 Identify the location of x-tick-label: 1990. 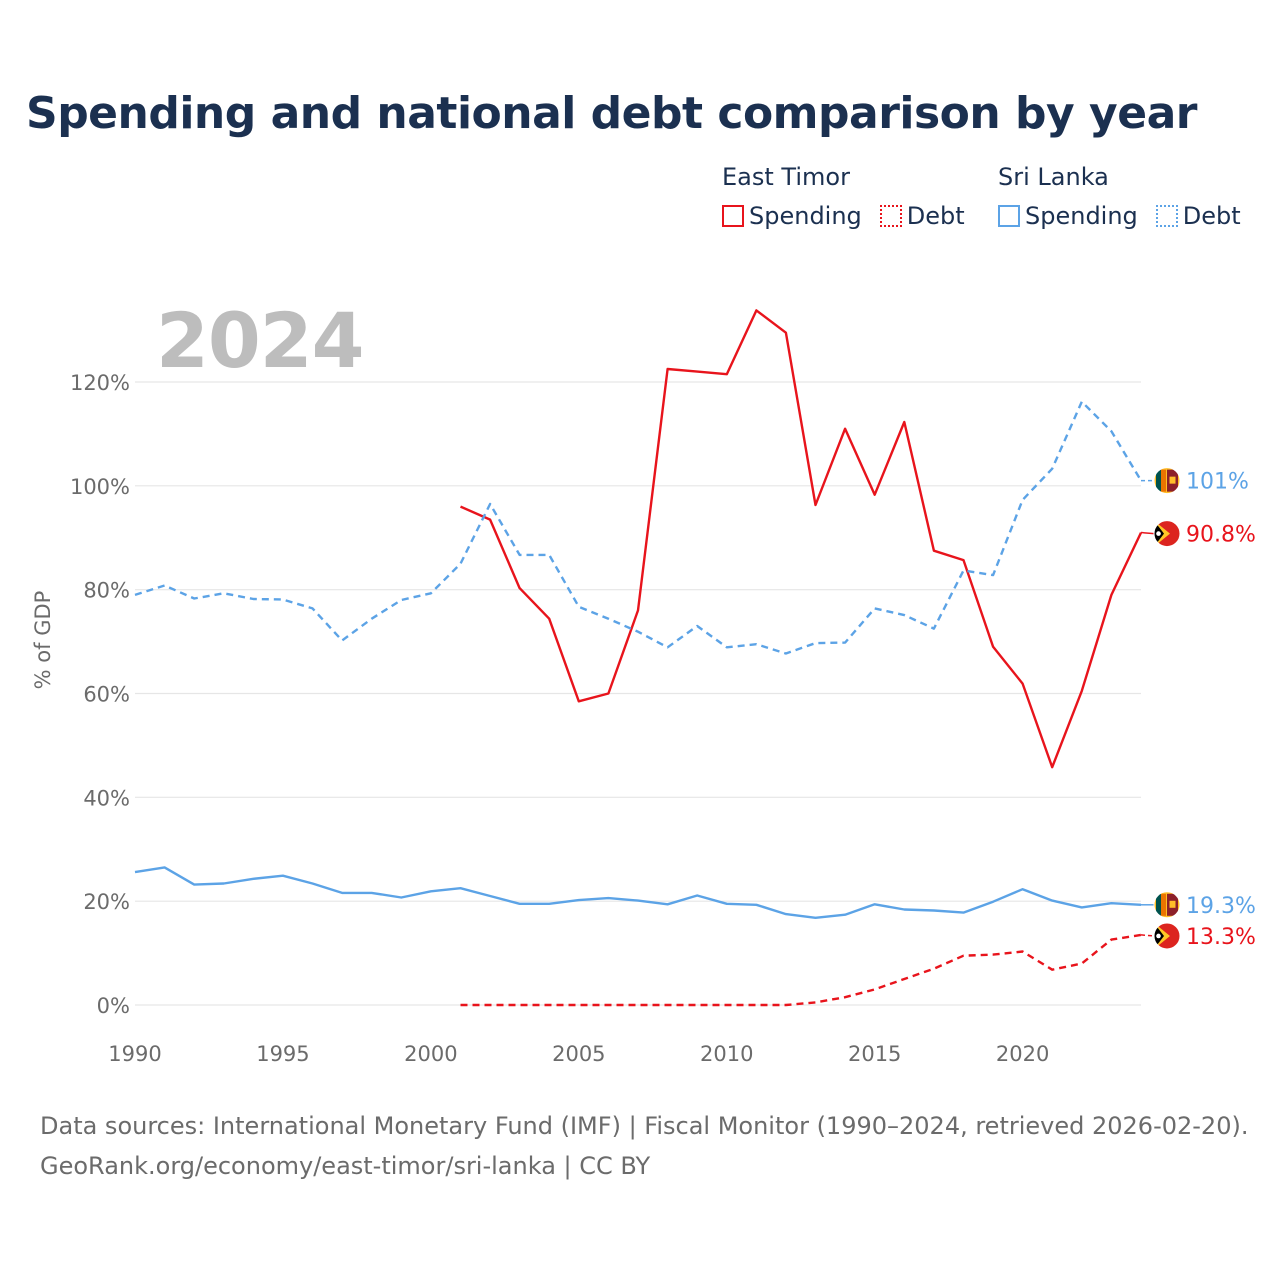
(134, 1054).